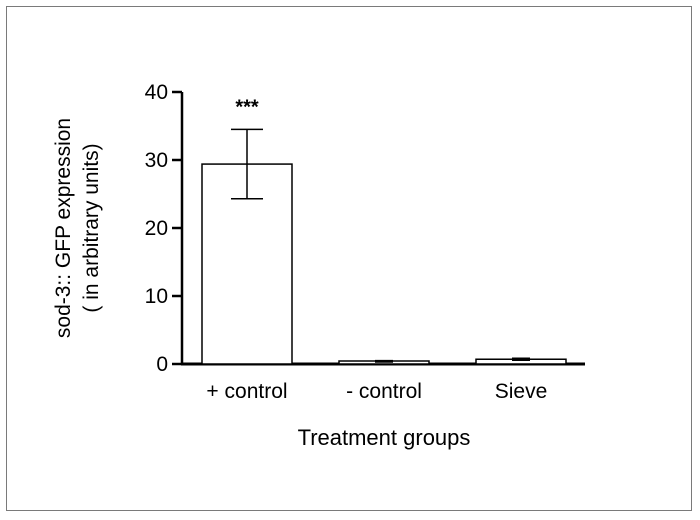 The width and height of the screenshot is (700, 520). I want to click on category-label-3: Sieve, so click(521, 391).